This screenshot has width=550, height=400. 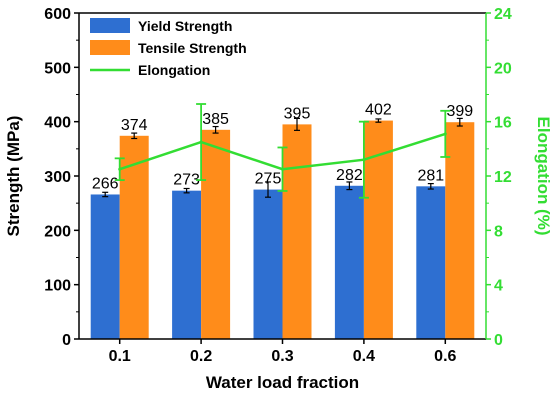 What do you see at coordinates (13, 176) in the screenshot?
I see `y-axis-title: Strength (MPa)` at bounding box center [13, 176].